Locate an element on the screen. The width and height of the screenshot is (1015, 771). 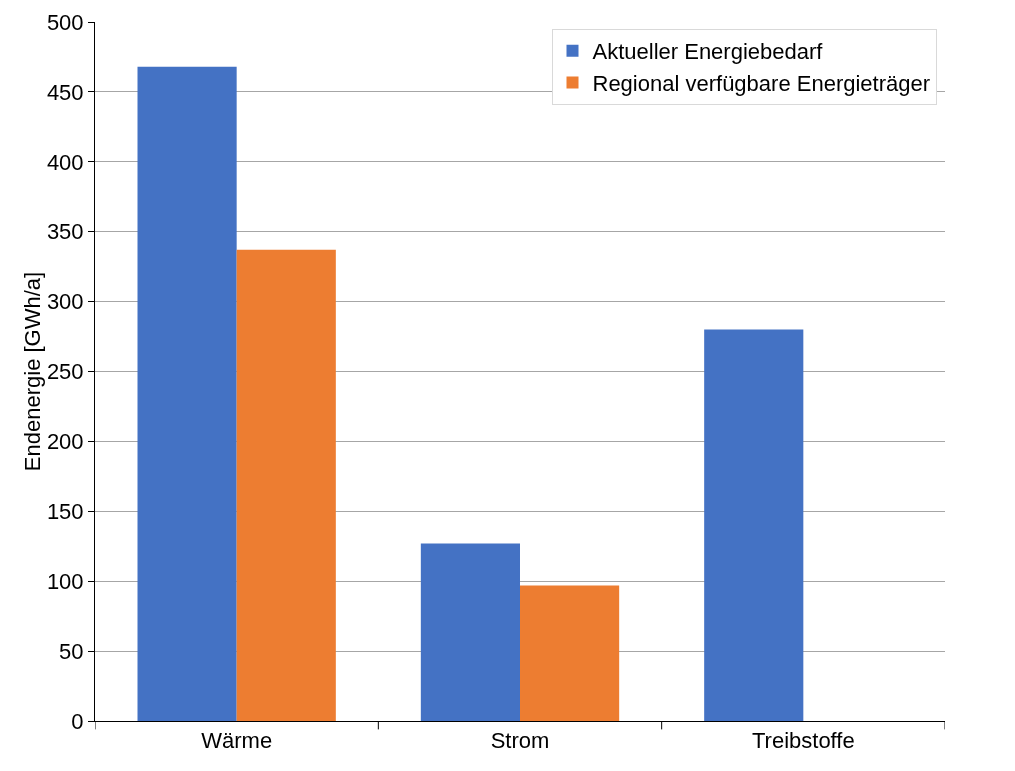
x-tick-label: Wärme is located at coordinates (237, 741).